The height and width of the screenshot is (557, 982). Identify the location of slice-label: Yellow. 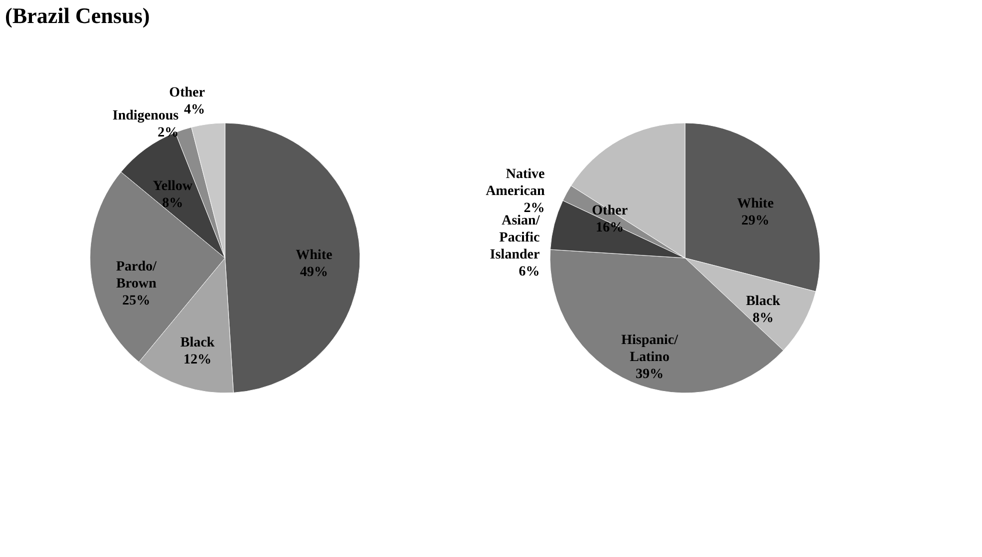
(173, 186).